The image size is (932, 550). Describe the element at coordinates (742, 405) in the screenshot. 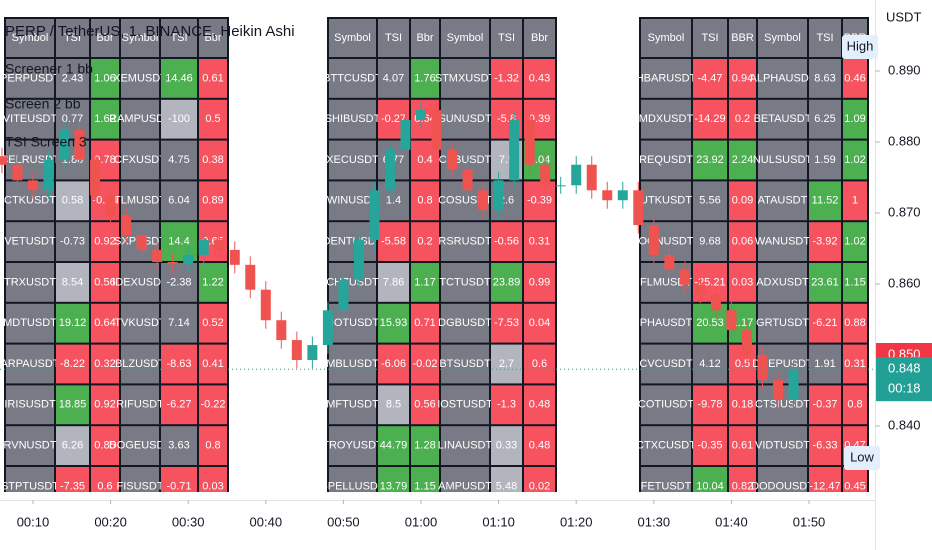

I see `cell-text: 0.18` at that location.